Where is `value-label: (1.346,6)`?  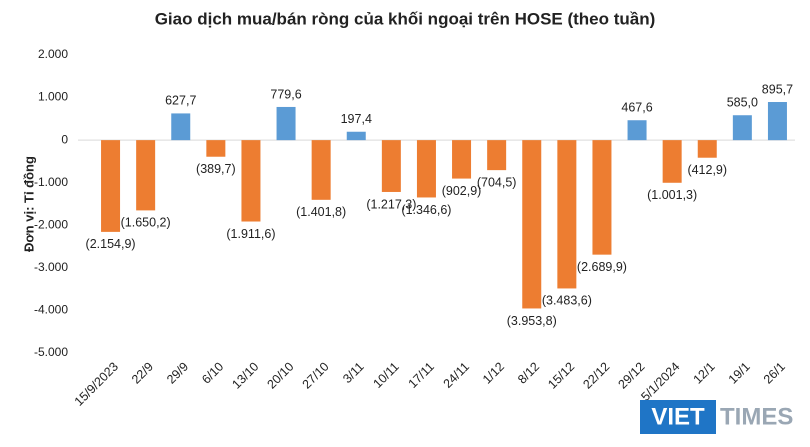 value-label: (1.346,6) is located at coordinates (426, 210).